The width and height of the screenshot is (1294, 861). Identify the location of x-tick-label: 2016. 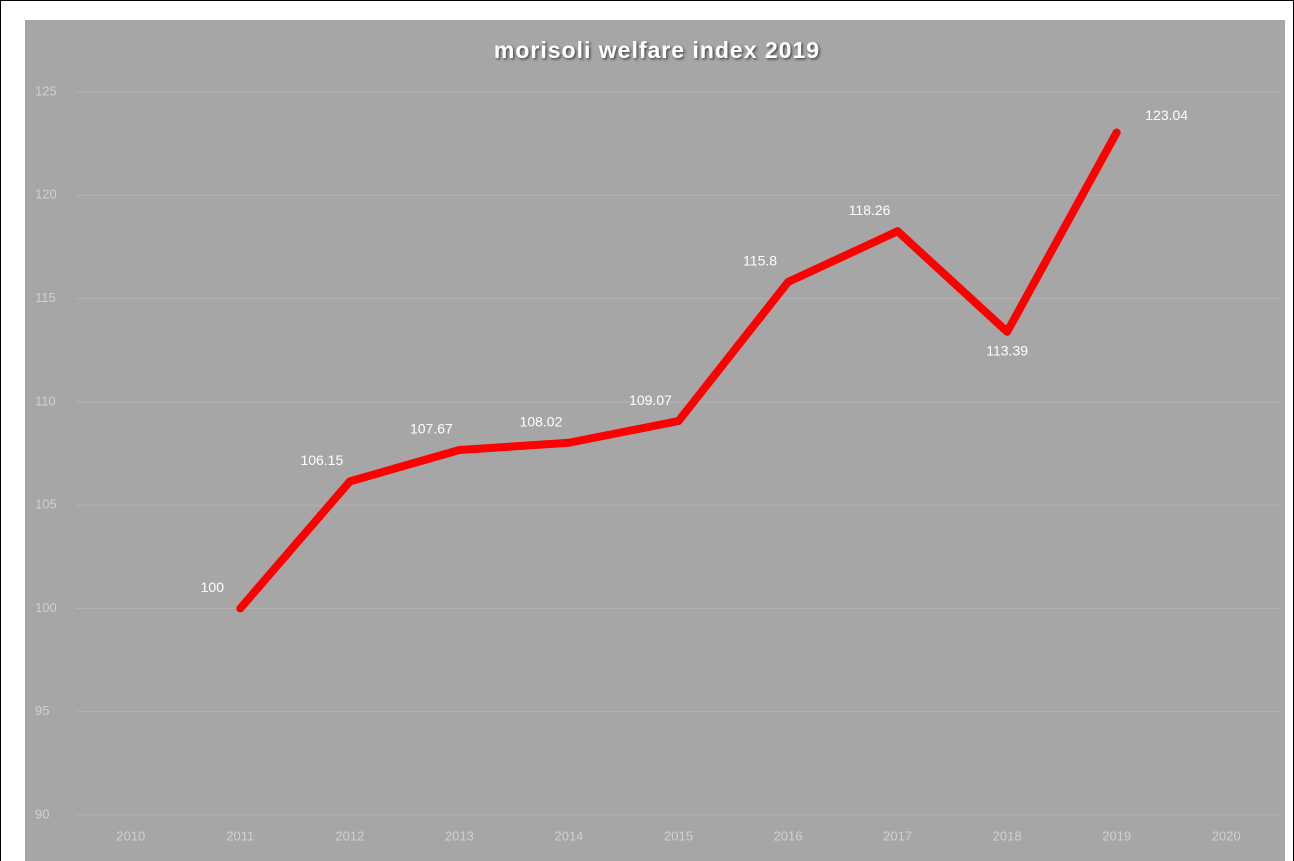
(788, 835).